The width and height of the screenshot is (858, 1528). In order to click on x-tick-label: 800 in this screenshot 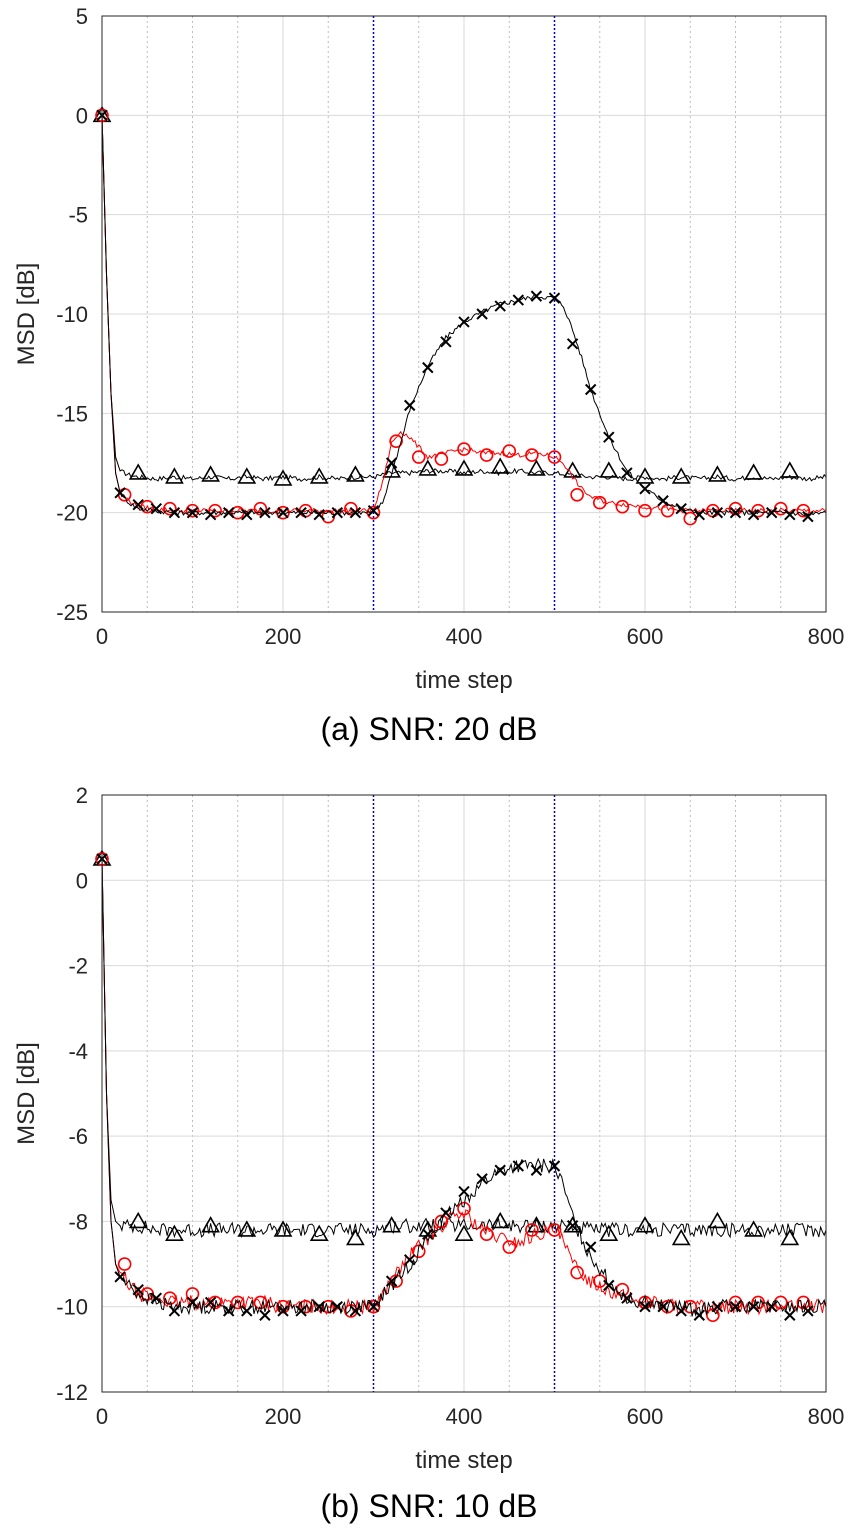, I will do `click(826, 1416)`.